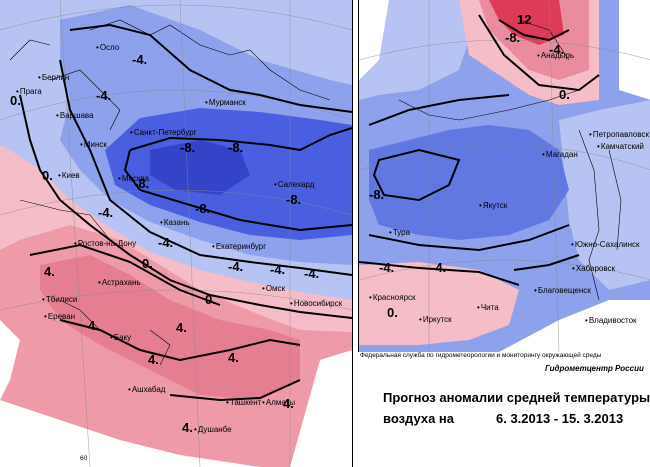  What do you see at coordinates (560, 418) in the screenshot?
I see `date-range: 6. 3.2013 - 15. 3.2013` at bounding box center [560, 418].